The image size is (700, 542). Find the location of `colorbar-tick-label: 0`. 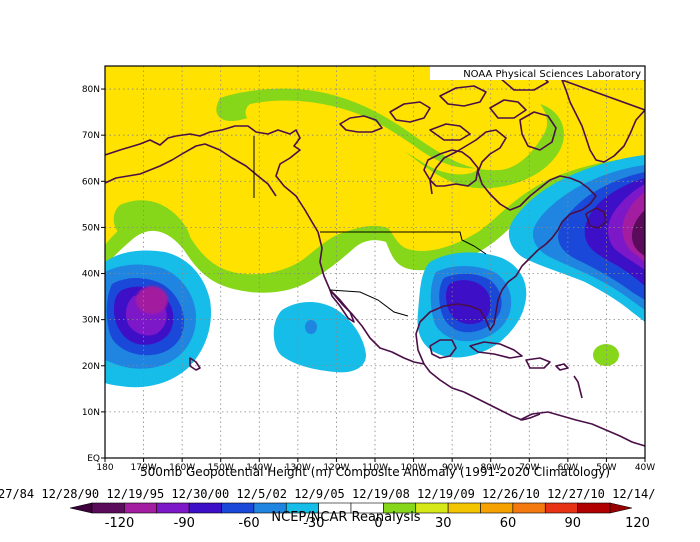

colorbar-tick-label: 0 is located at coordinates (378, 523).